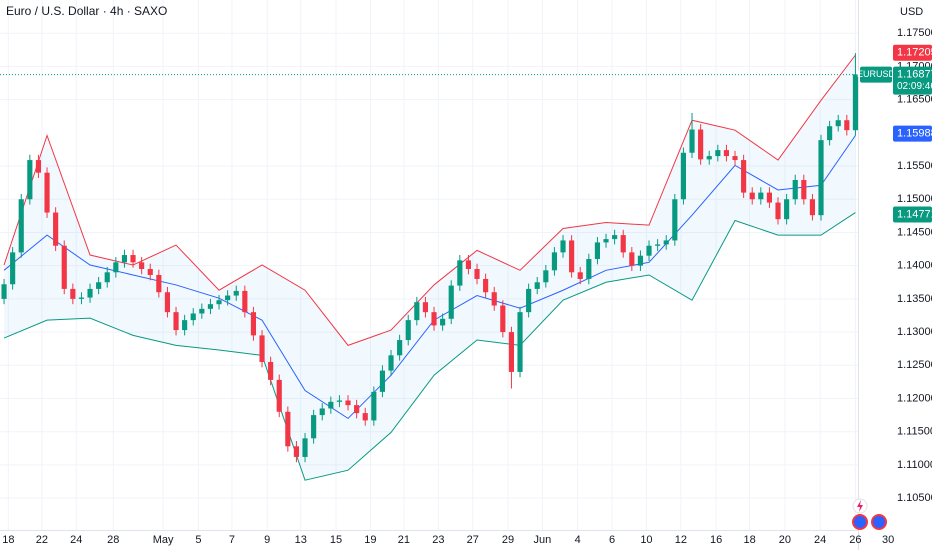 The height and width of the screenshot is (550, 932). I want to click on x-tick-label: 20, so click(785, 540).